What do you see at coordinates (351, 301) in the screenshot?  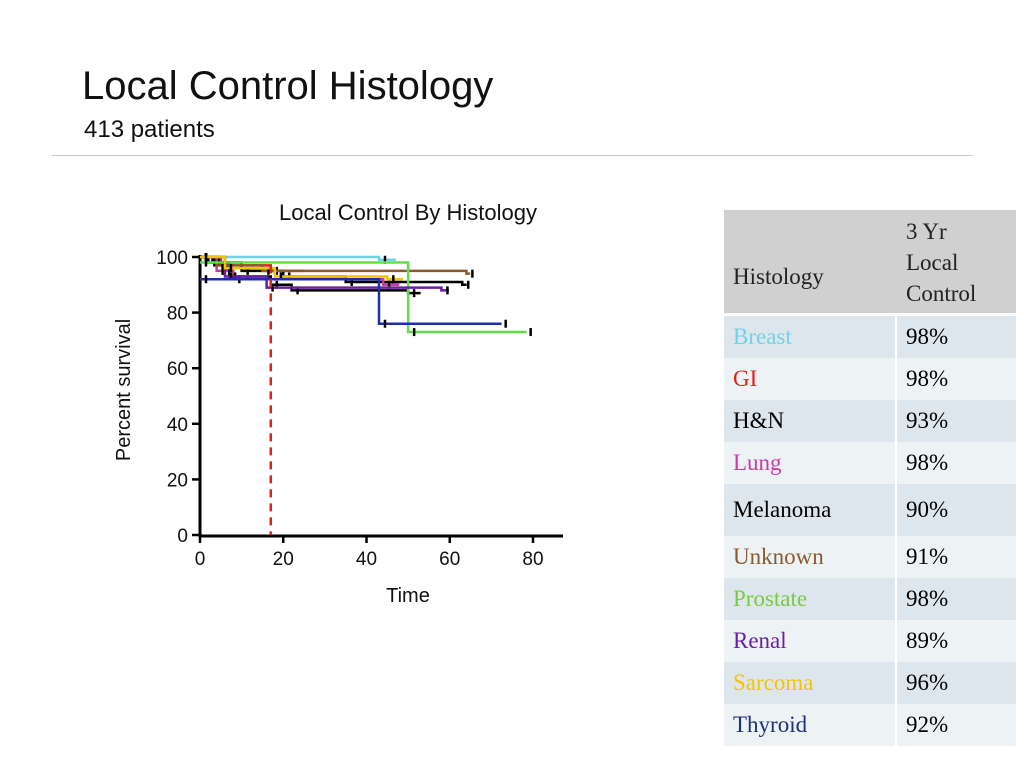 I see `series-line-thyroid` at bounding box center [351, 301].